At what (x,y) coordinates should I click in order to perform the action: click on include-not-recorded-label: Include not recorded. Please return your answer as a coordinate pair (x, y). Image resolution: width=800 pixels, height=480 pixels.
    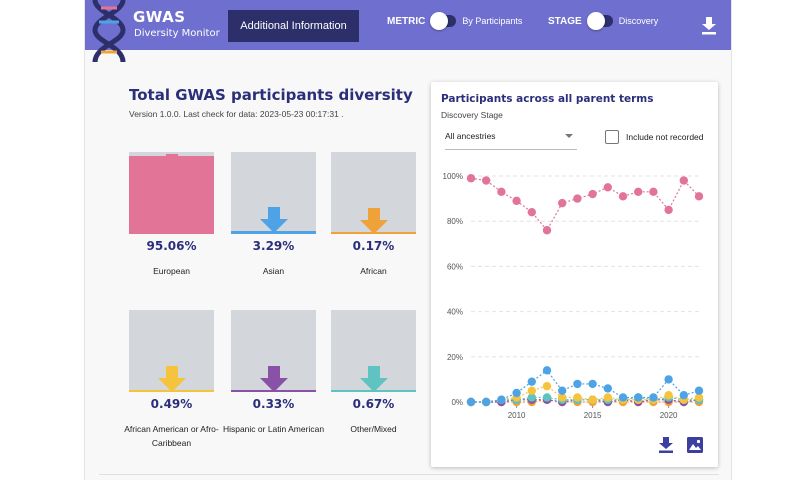
    Looking at the image, I should click on (665, 137).